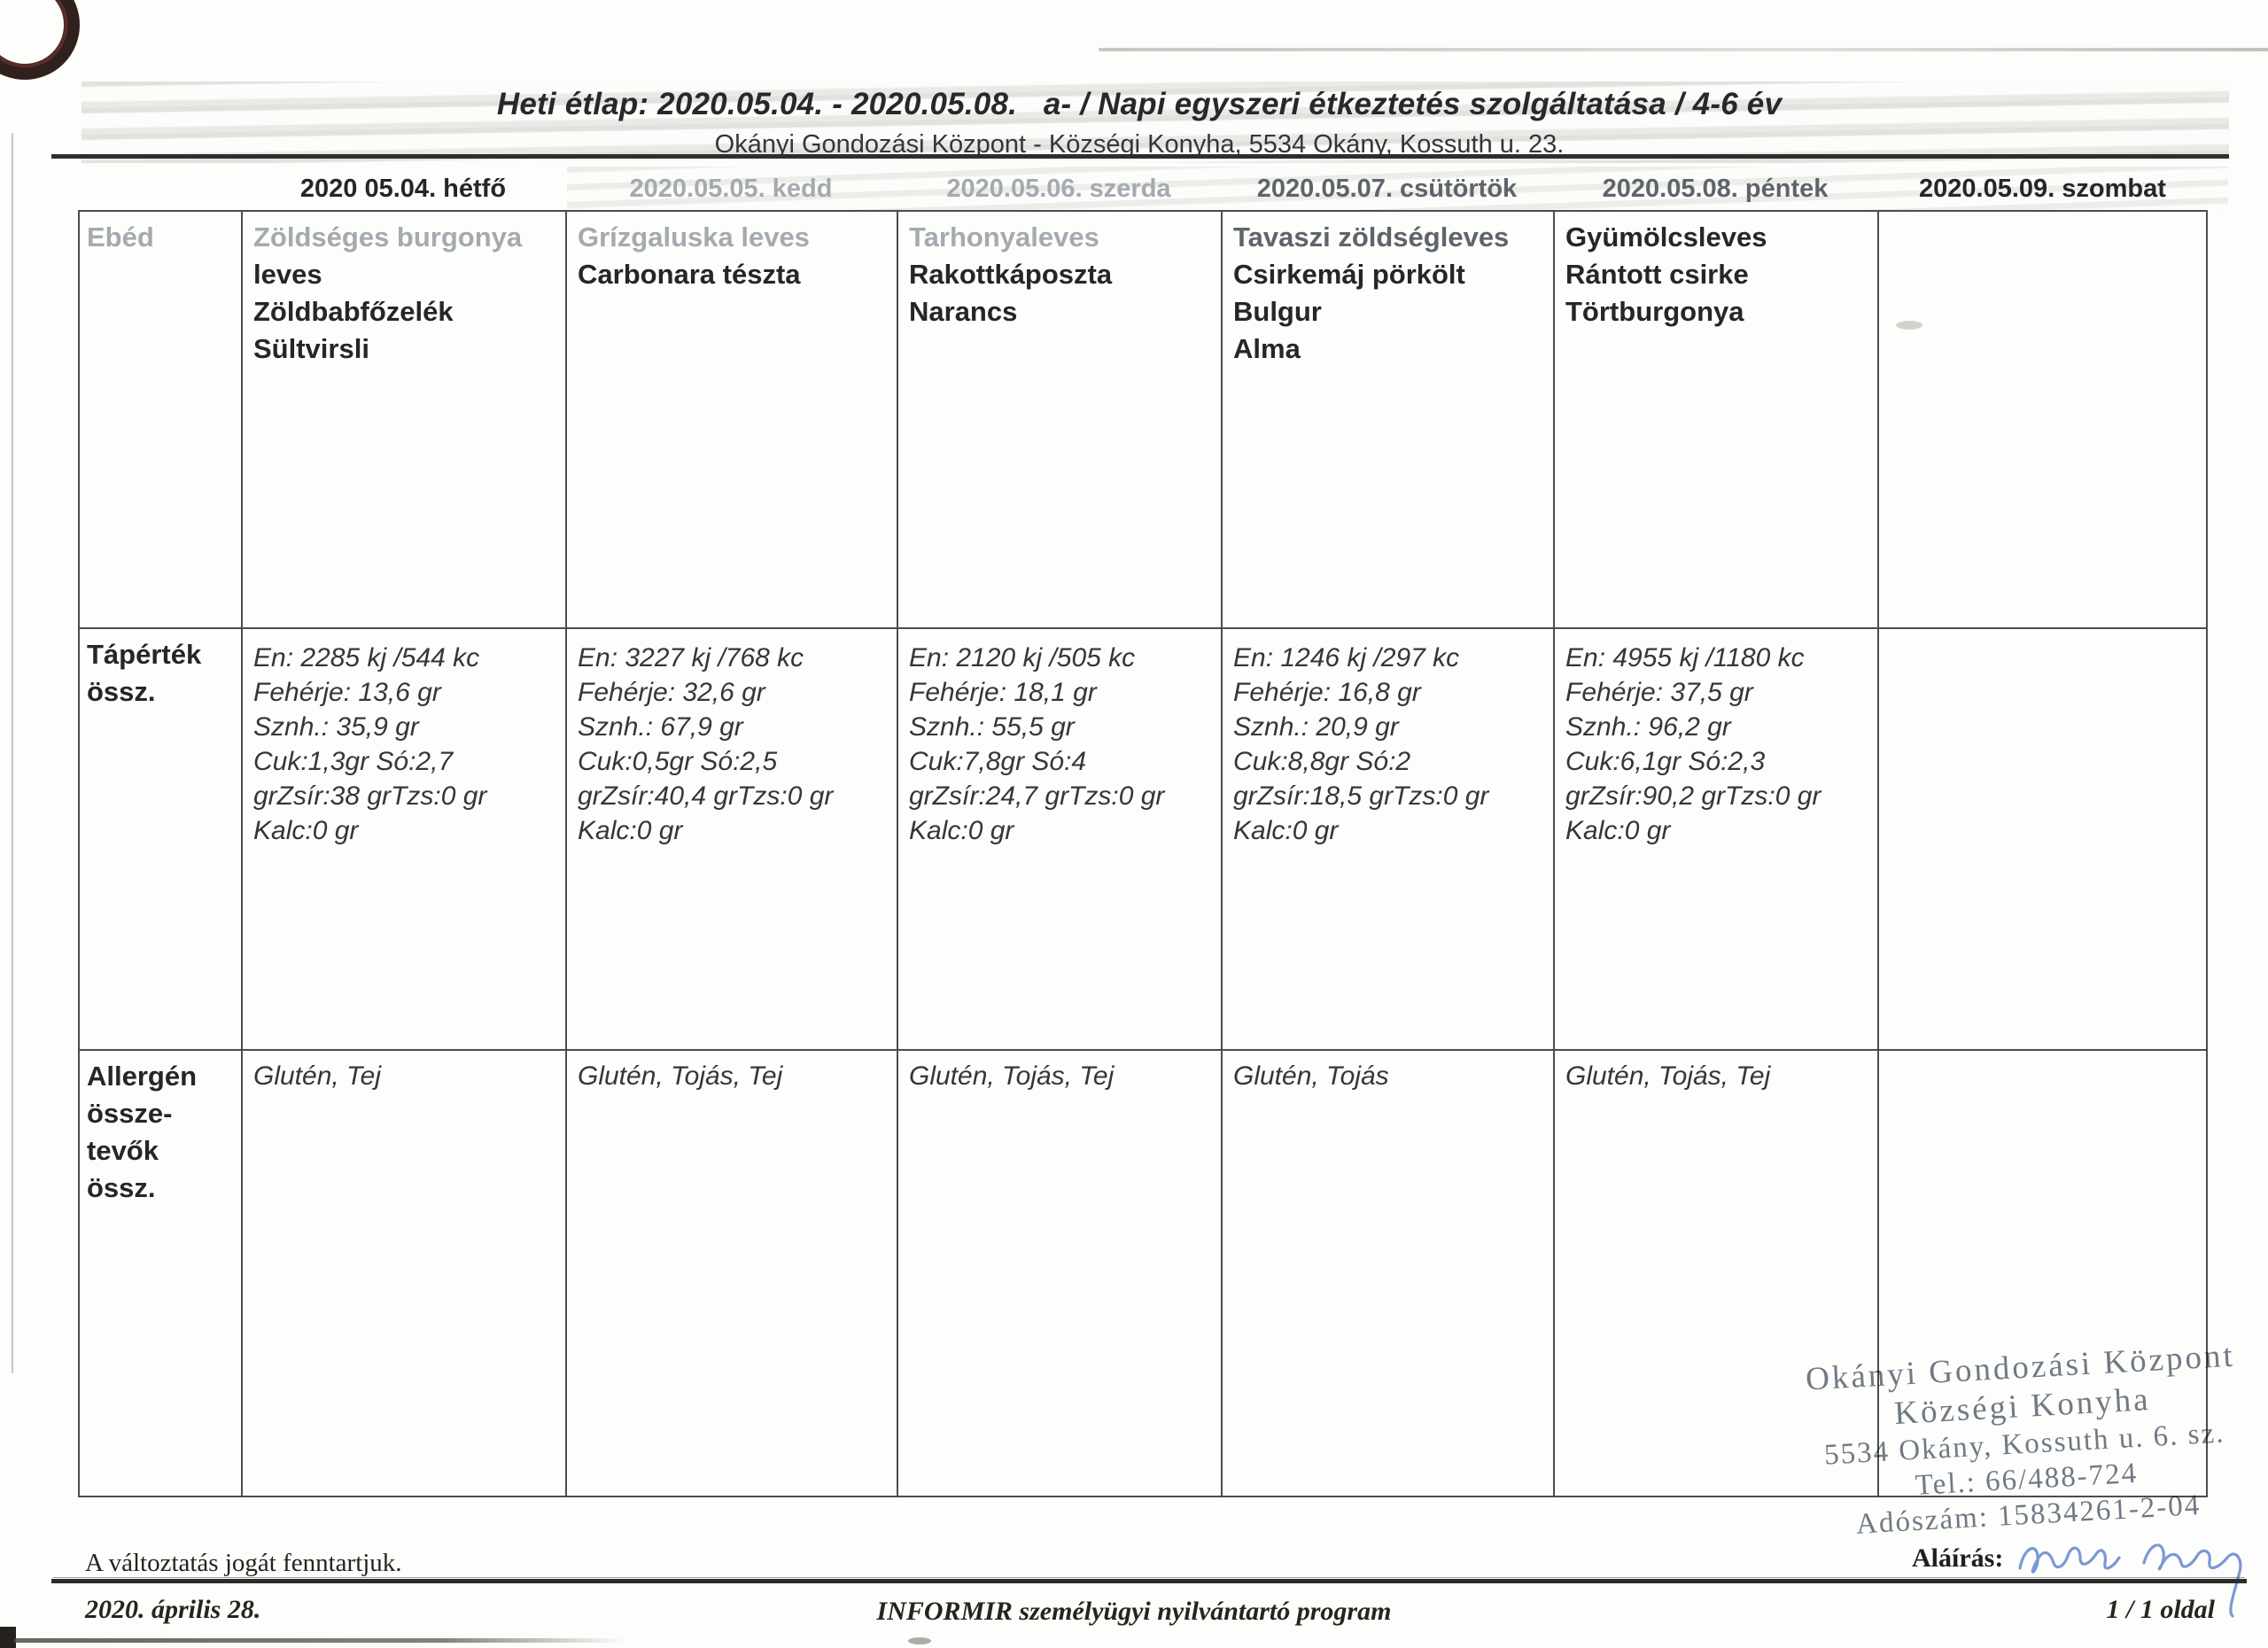 This screenshot has width=2268, height=1648. What do you see at coordinates (2139, 1573) in the screenshot?
I see `handwritten-signature` at bounding box center [2139, 1573].